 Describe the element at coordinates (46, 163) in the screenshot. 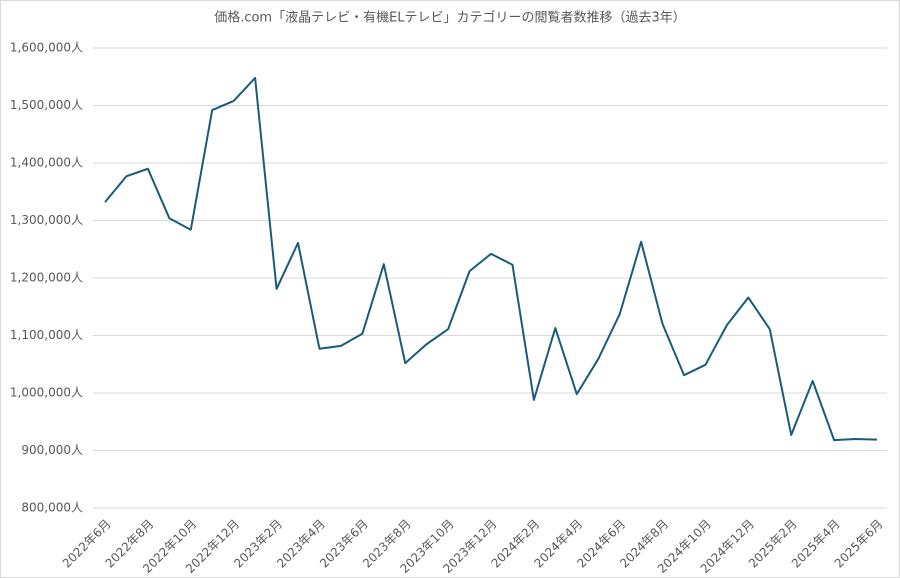

I see `y-tick-label: 1,400,000人` at that location.